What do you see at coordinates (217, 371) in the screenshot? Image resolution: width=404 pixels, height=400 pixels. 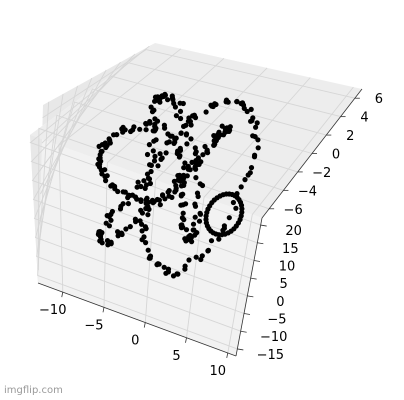 I see `x-tick-label: 10` at bounding box center [217, 371].